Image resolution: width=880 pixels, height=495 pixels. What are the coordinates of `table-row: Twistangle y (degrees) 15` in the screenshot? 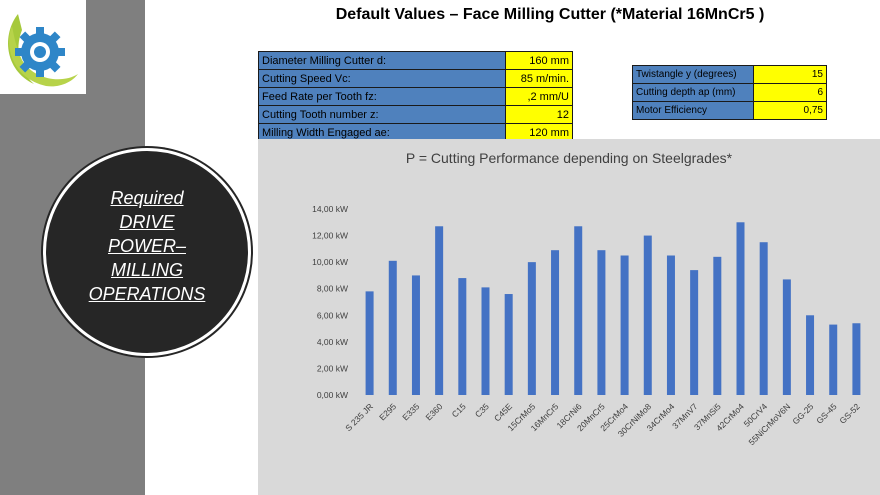 It's located at (729, 74).